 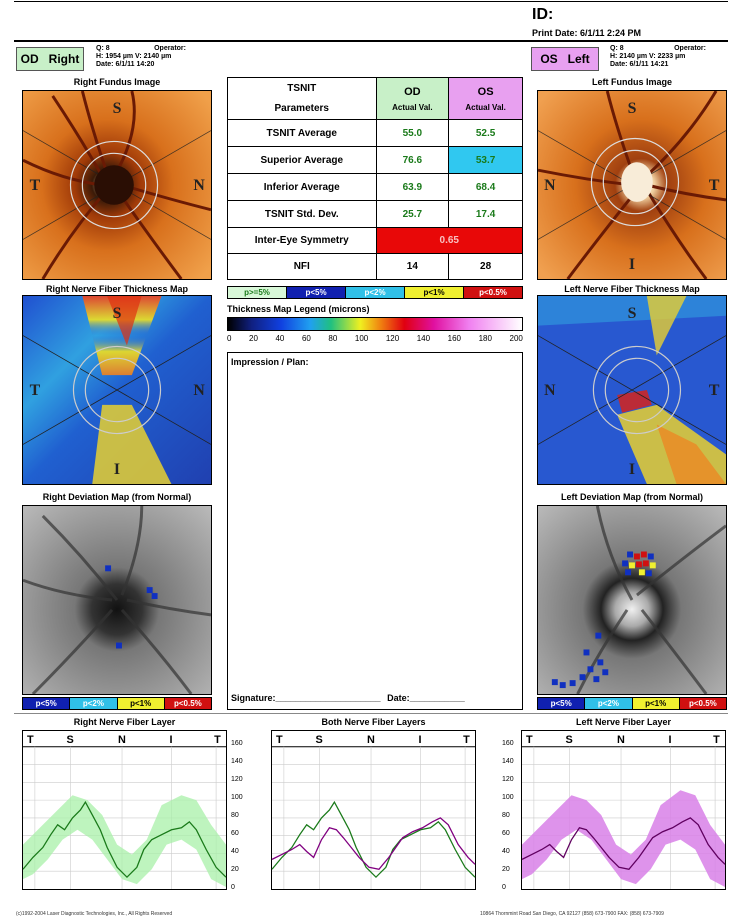 I want to click on right-graph-yaxis: 160 140 120 100 80 60 40 20 0, so click(x=239, y=815).